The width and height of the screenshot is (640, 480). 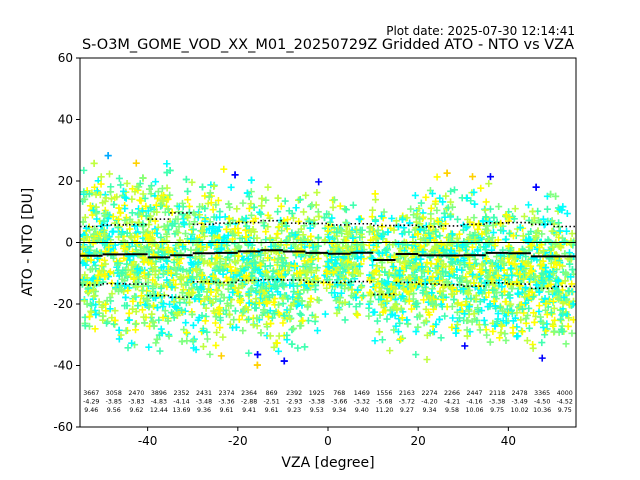 I want to click on bin-std-label: 9.61, so click(x=272, y=410).